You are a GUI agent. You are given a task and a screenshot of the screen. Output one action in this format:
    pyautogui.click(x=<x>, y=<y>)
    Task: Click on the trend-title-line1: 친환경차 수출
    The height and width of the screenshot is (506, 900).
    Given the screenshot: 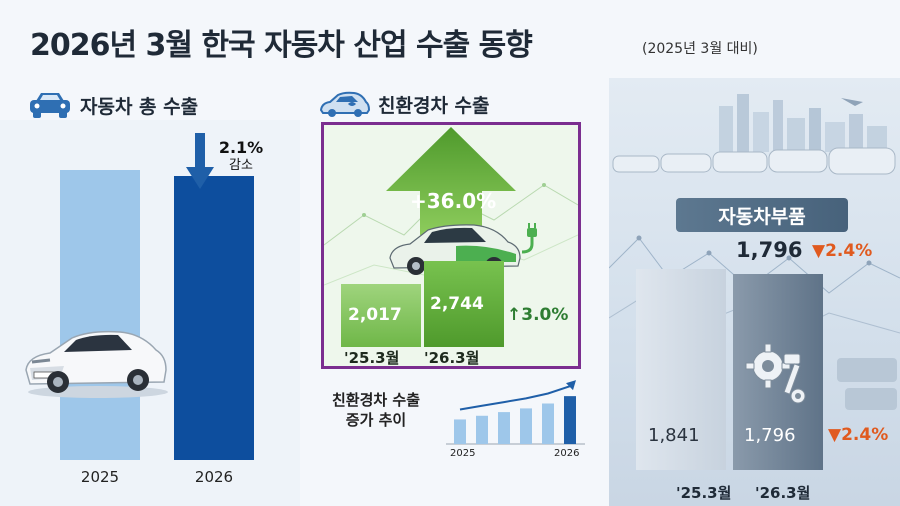 What is the action you would take?
    pyautogui.click(x=376, y=400)
    